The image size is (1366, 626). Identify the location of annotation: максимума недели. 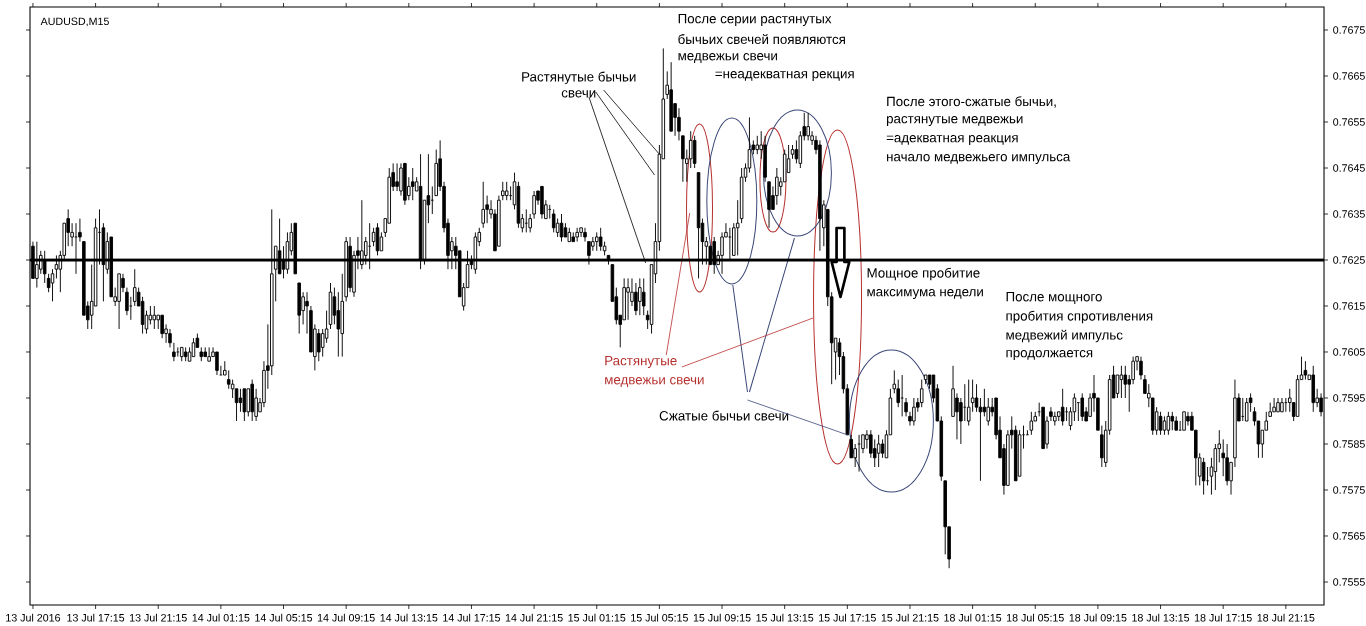
(925, 294).